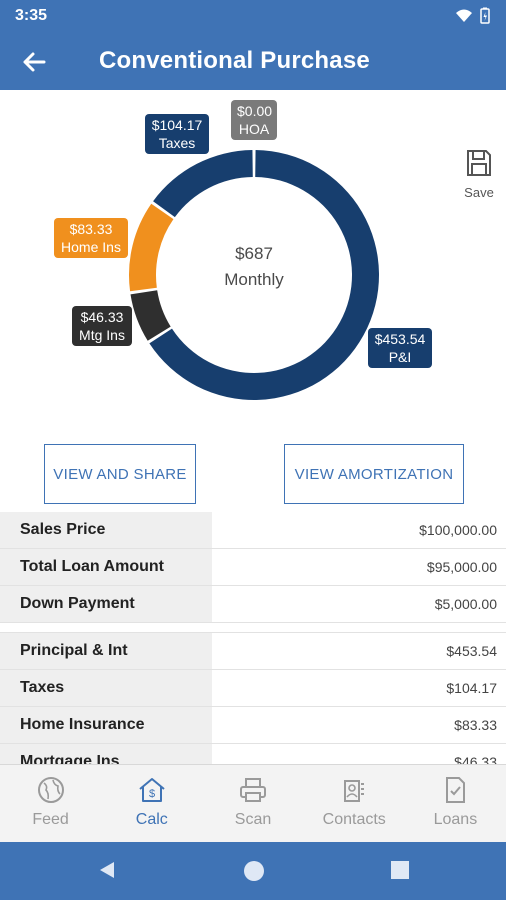  What do you see at coordinates (91, 247) in the screenshot?
I see `home-ins-name: Home Ins` at bounding box center [91, 247].